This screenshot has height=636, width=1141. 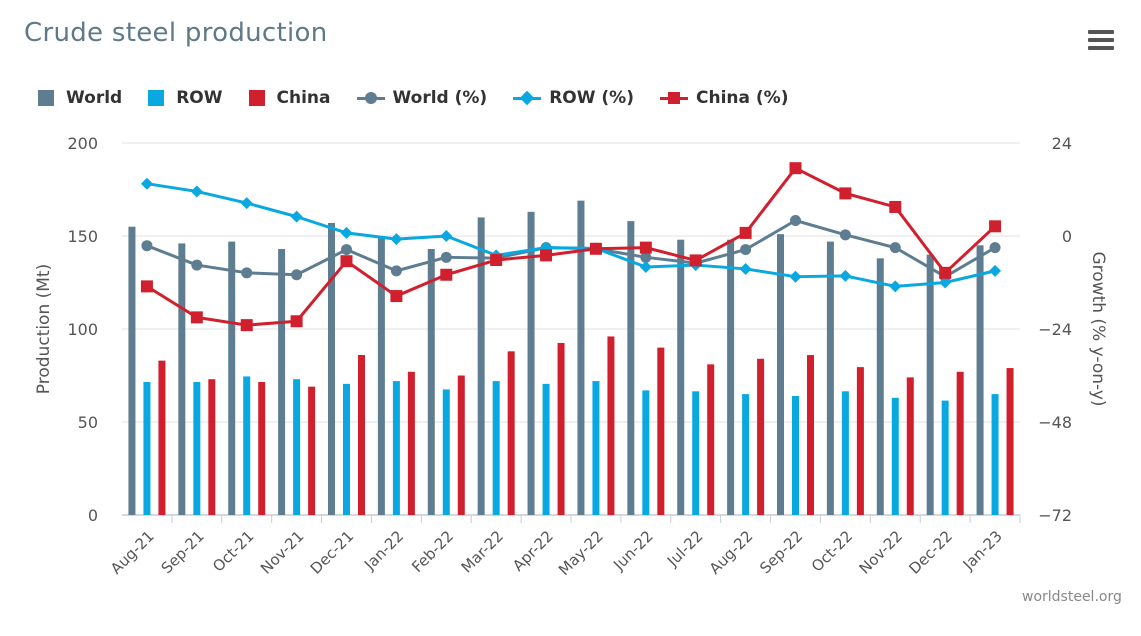 I want to click on y-axis-tick-label: 200, so click(x=82, y=143).